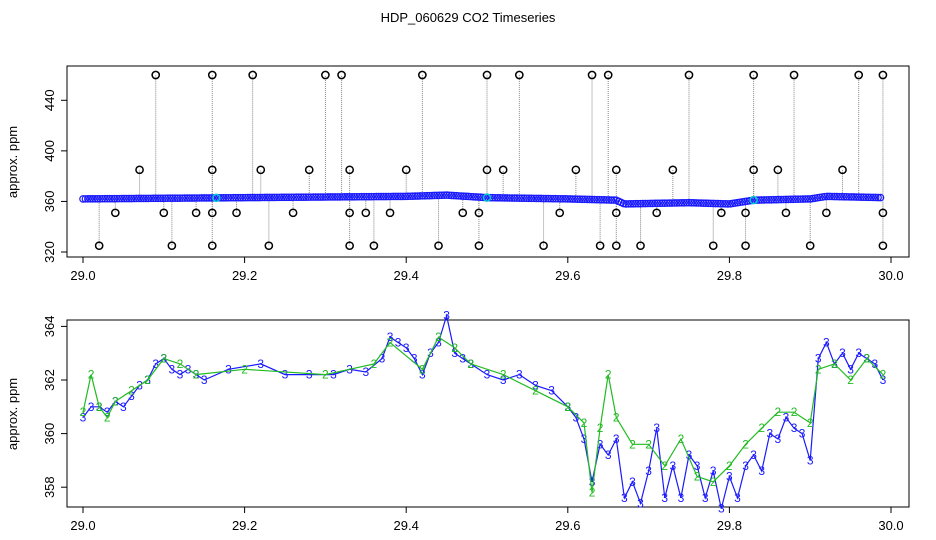 The width and height of the screenshot is (936, 540). I want to click on y-tick-label: 362, so click(49, 380).